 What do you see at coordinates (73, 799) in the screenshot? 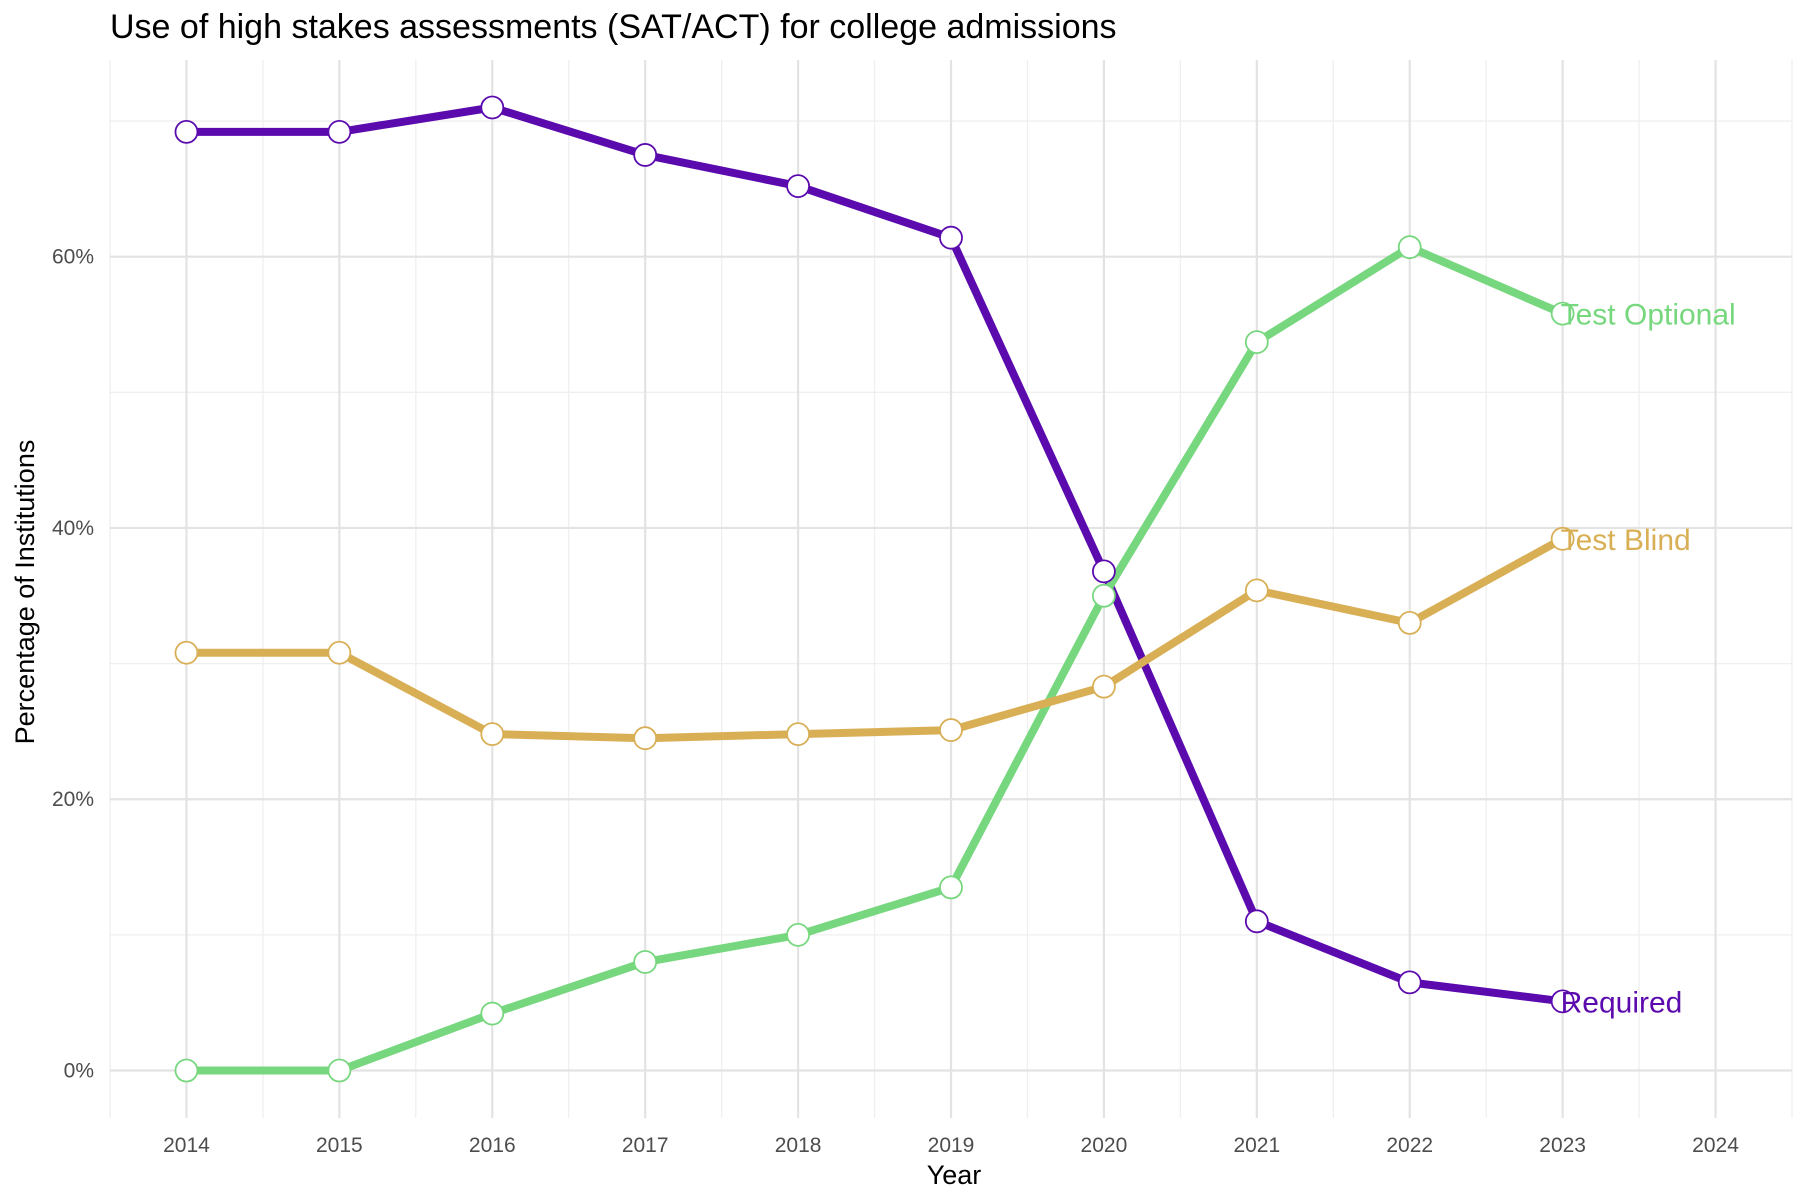
I see `y-tick-label: 20%` at bounding box center [73, 799].